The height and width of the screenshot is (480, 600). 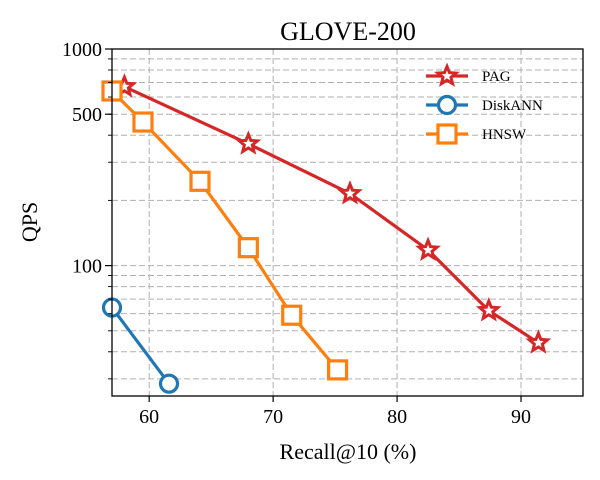 I want to click on x-tick-label: 90, so click(x=521, y=417).